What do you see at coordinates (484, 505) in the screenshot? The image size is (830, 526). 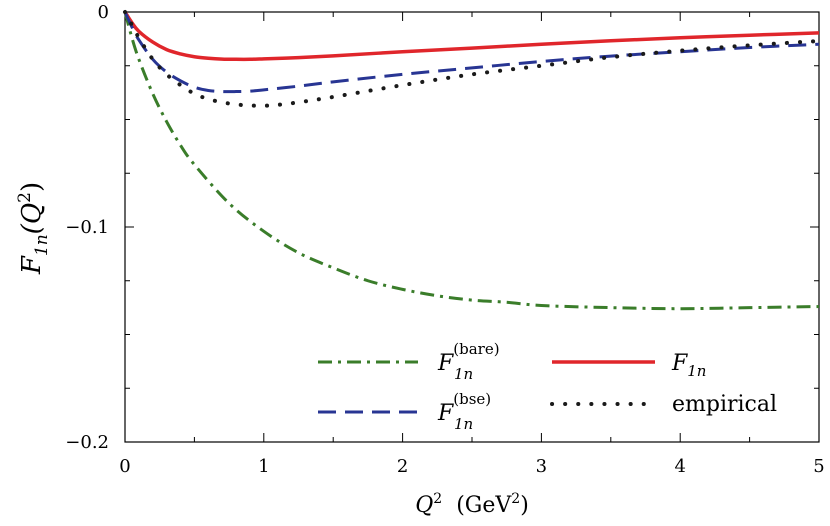 I see `x-axis-unit-open: (GeV` at bounding box center [484, 505].